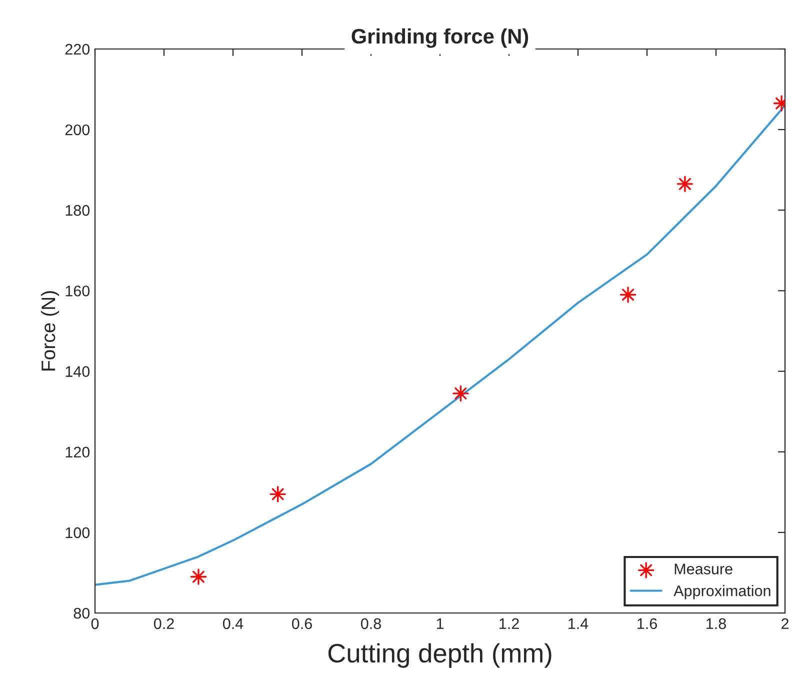  Describe the element at coordinates (440, 38) in the screenshot. I see `chart-title: Grinding force (N)` at that location.